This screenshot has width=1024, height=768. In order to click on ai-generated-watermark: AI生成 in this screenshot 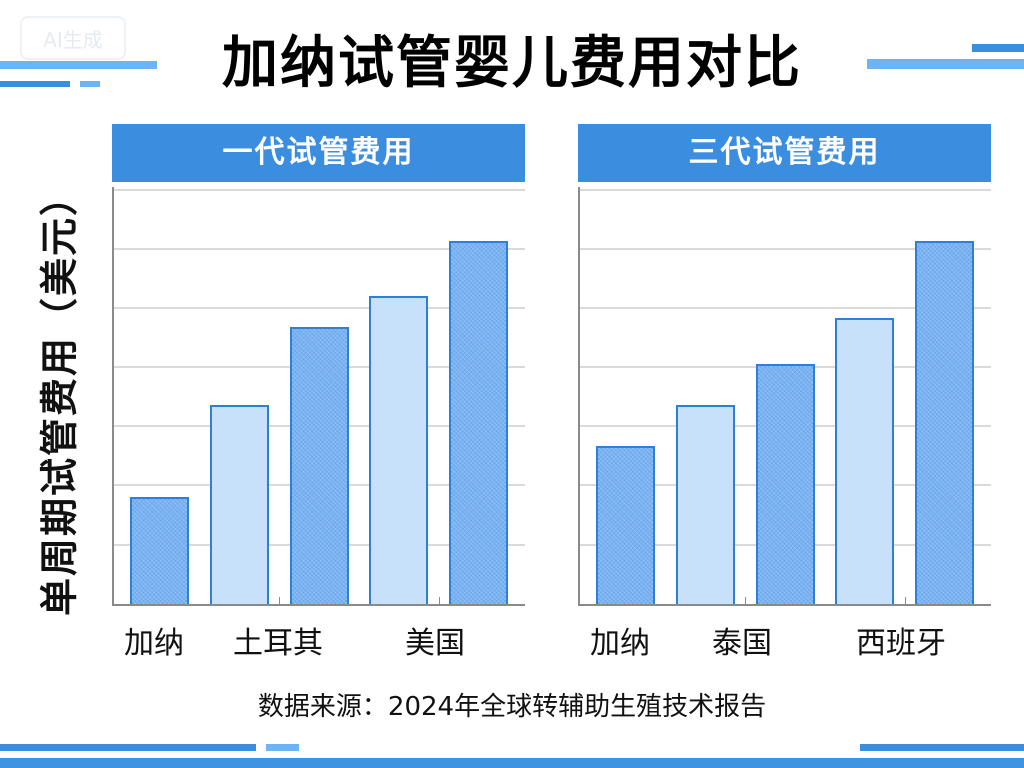, I will do `click(73, 38)`.